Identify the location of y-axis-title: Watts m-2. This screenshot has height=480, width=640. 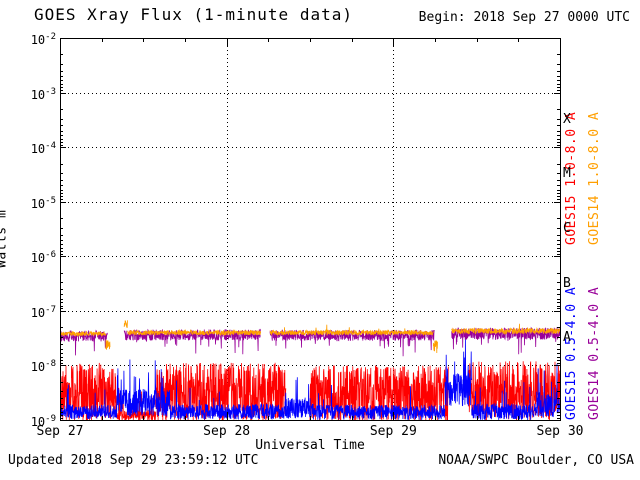
(5, 232).